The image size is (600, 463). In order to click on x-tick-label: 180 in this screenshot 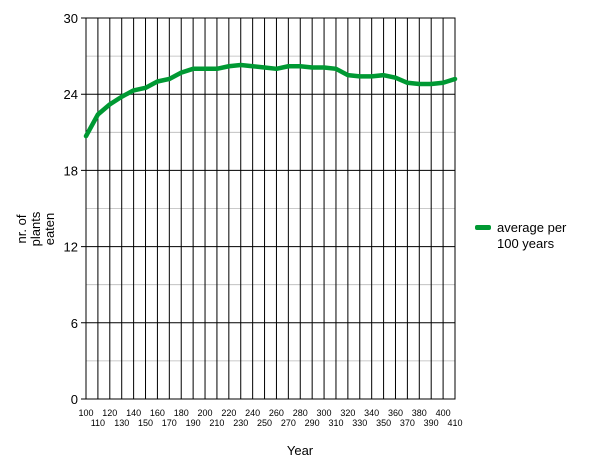, I will do `click(181, 413)`.